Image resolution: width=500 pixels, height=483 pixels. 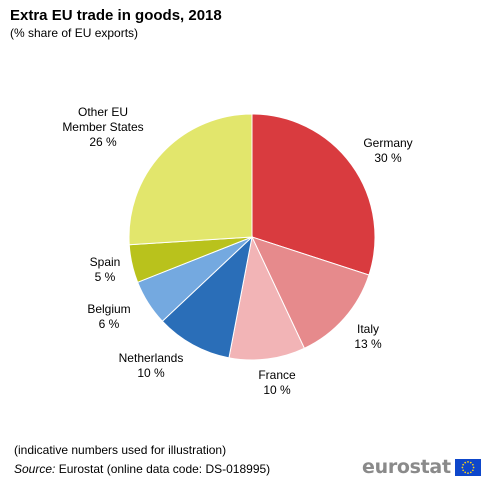 I want to click on chart-subtitle: (% share of EU exports), so click(x=74, y=33).